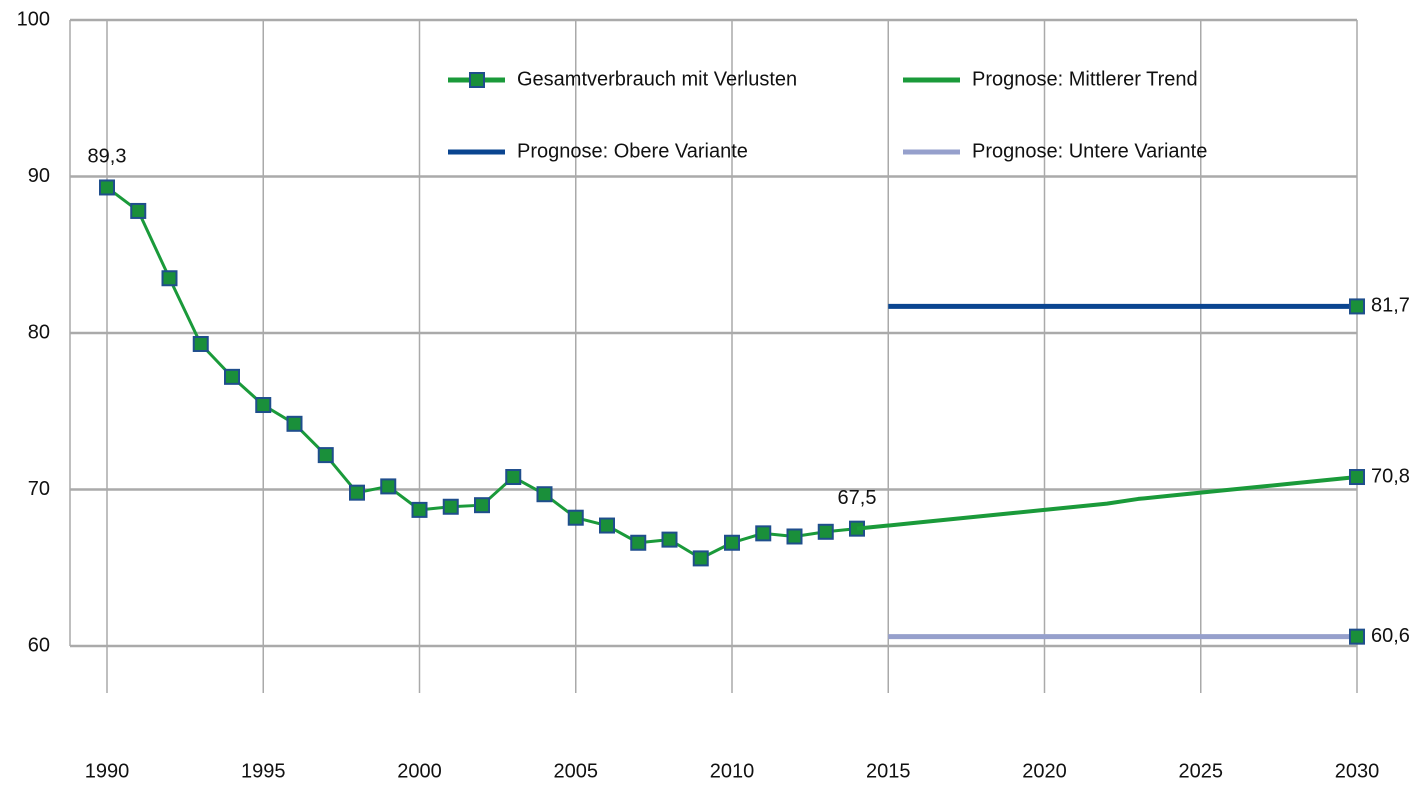 Image resolution: width=1426 pixels, height=785 pixels. I want to click on x-tick-label: 2015, so click(888, 771).